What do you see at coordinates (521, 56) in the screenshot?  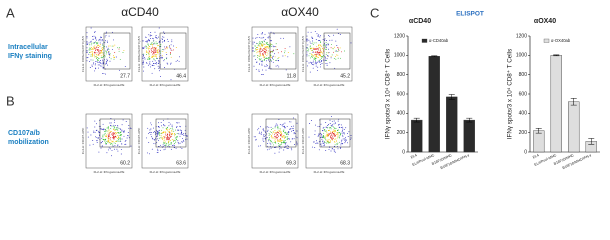 I see `y-tick-label: 1000` at bounding box center [521, 56].